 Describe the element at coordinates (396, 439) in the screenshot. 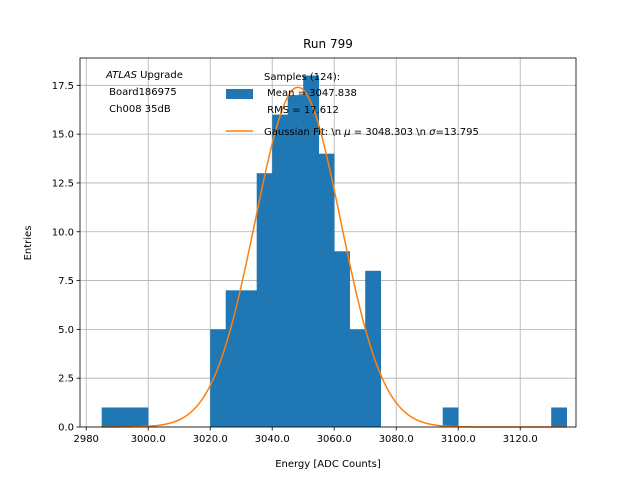

I see `x-tick-label: 3080.0` at that location.